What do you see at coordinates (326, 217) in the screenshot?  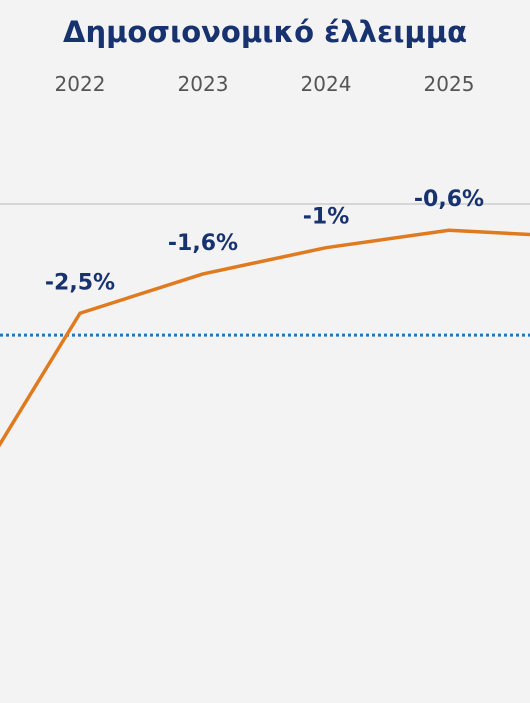 I see `data-label: -1%` at bounding box center [326, 217].